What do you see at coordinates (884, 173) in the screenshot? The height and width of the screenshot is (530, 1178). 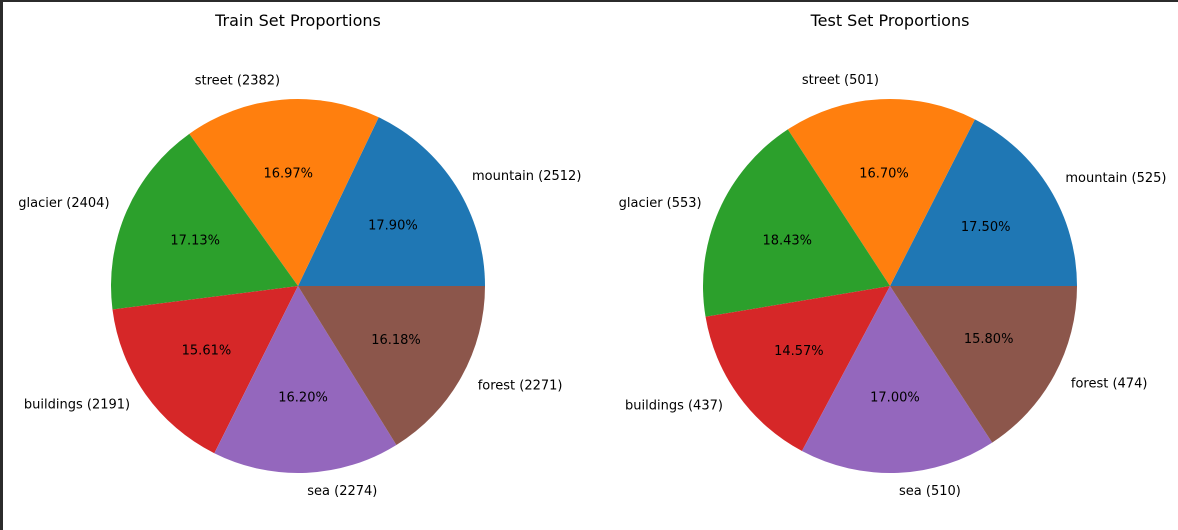 I see `test-pct-label-street: 16.70%` at bounding box center [884, 173].